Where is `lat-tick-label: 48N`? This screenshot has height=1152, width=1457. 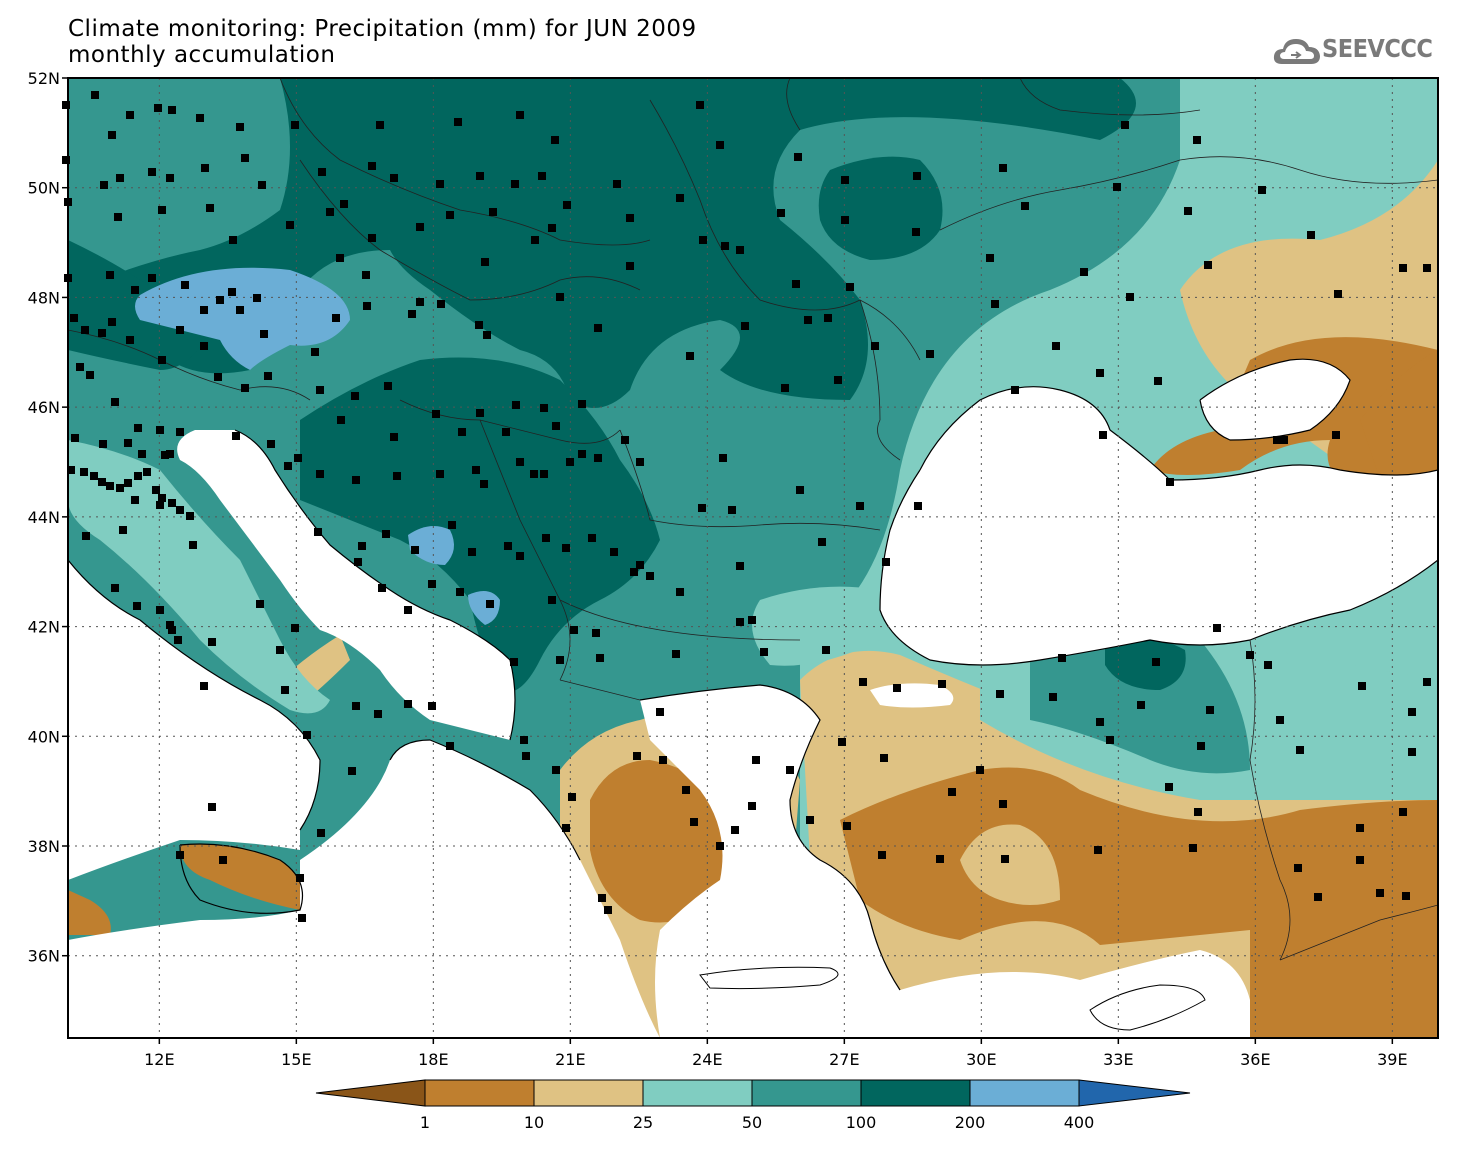 lat-tick-label: 48N is located at coordinates (44, 297).